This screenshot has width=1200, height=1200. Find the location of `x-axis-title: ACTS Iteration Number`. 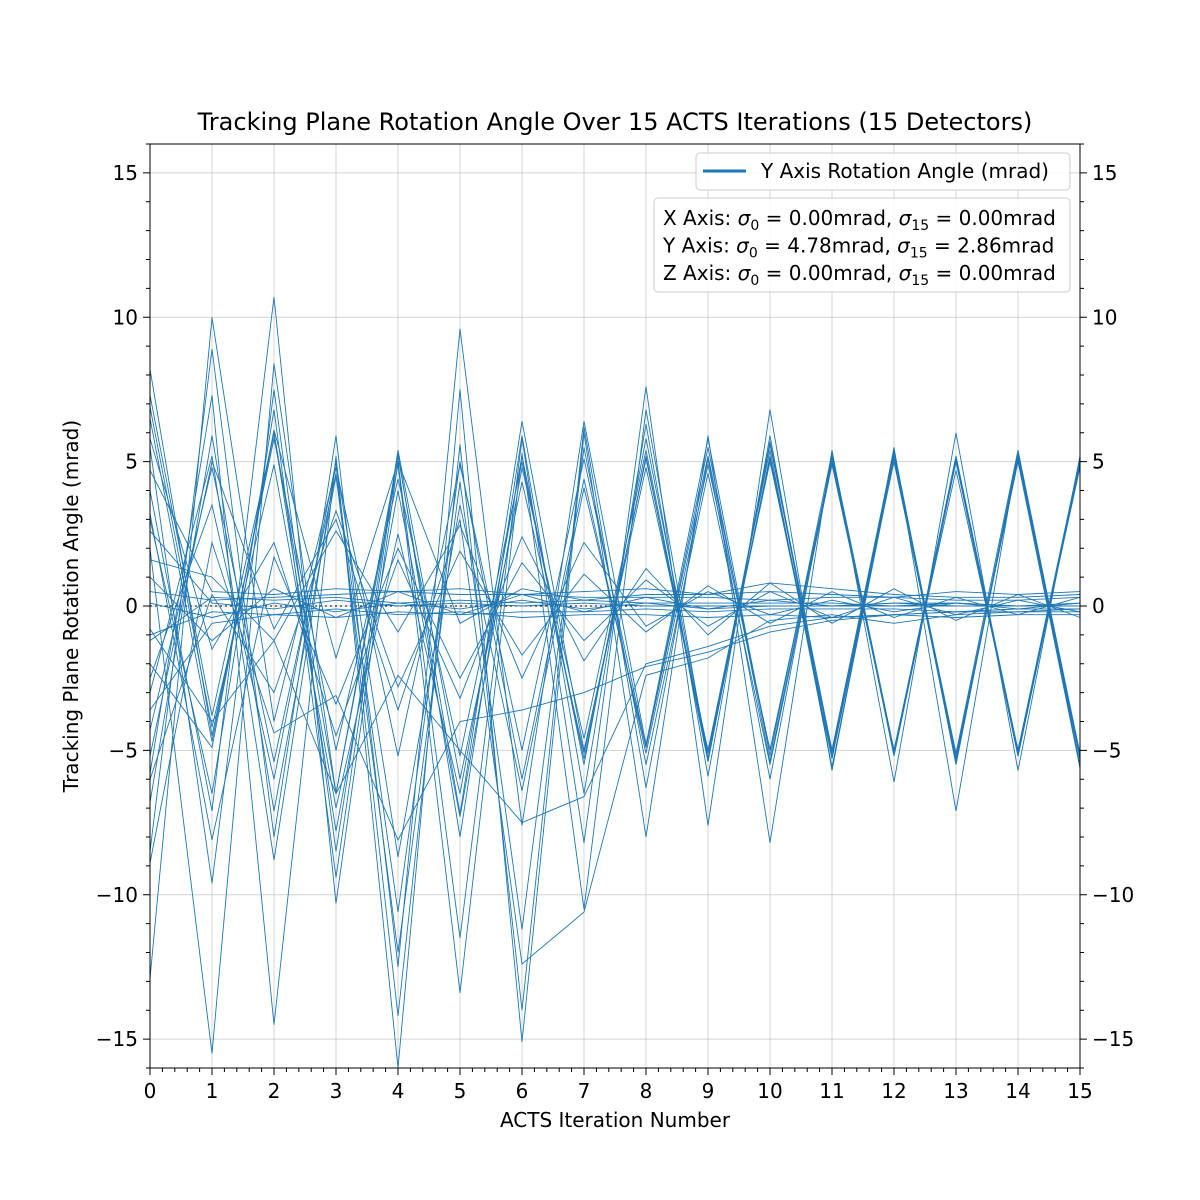

x-axis-title: ACTS Iteration Number is located at coordinates (615, 1120).